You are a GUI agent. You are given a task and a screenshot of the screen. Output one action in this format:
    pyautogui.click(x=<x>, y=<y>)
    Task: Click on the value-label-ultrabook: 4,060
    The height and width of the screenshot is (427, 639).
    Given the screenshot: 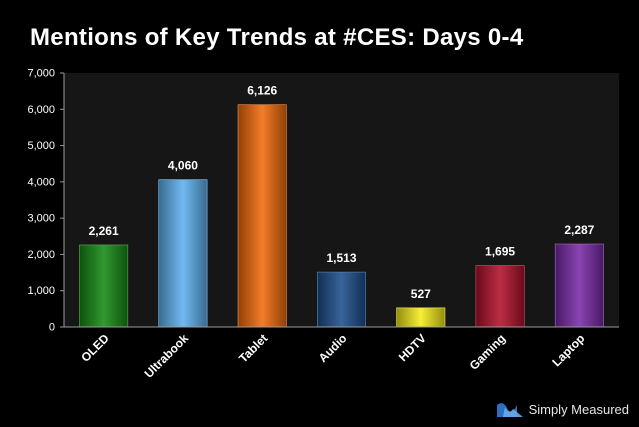 What is the action you would take?
    pyautogui.click(x=183, y=166)
    